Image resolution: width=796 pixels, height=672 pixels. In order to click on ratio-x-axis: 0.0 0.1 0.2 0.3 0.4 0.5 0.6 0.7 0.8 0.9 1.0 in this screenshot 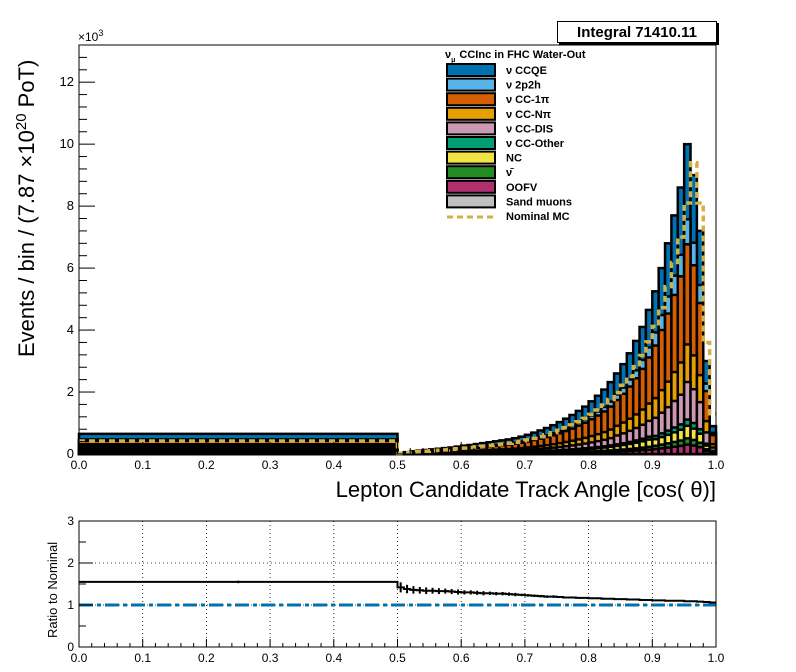, I will do `click(398, 652)`.